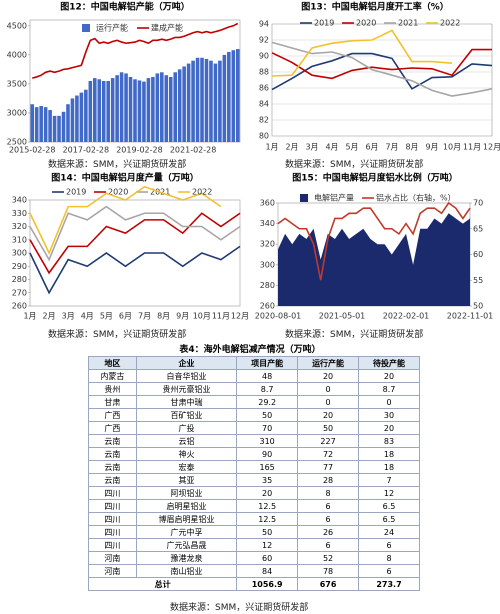  What do you see at coordinates (112, 467) in the screenshot?
I see `table-cell: 云南` at bounding box center [112, 467].